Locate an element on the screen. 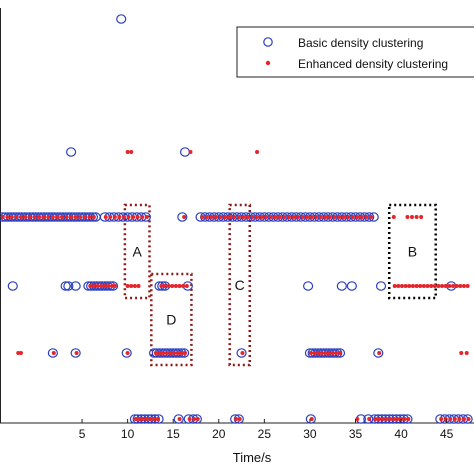  annotation-label-b: B is located at coordinates (412, 252).